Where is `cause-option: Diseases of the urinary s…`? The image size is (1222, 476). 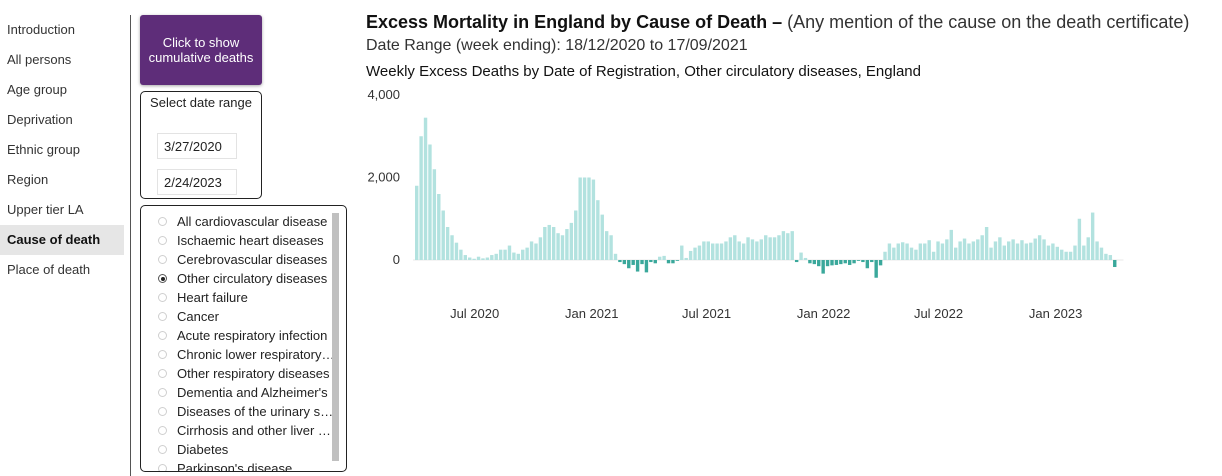 cause-option: Diseases of the urinary s… is located at coordinates (236, 412).